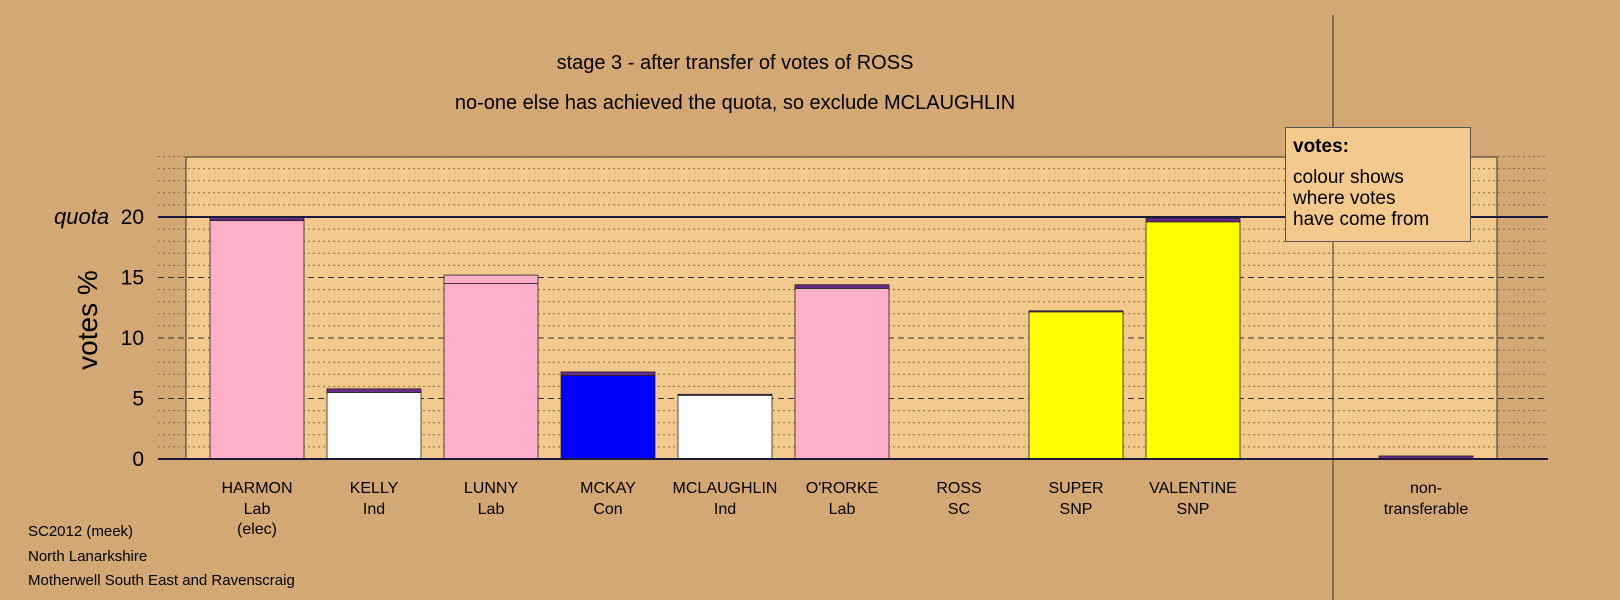  I want to click on y-tick-label: 10, so click(132, 338).